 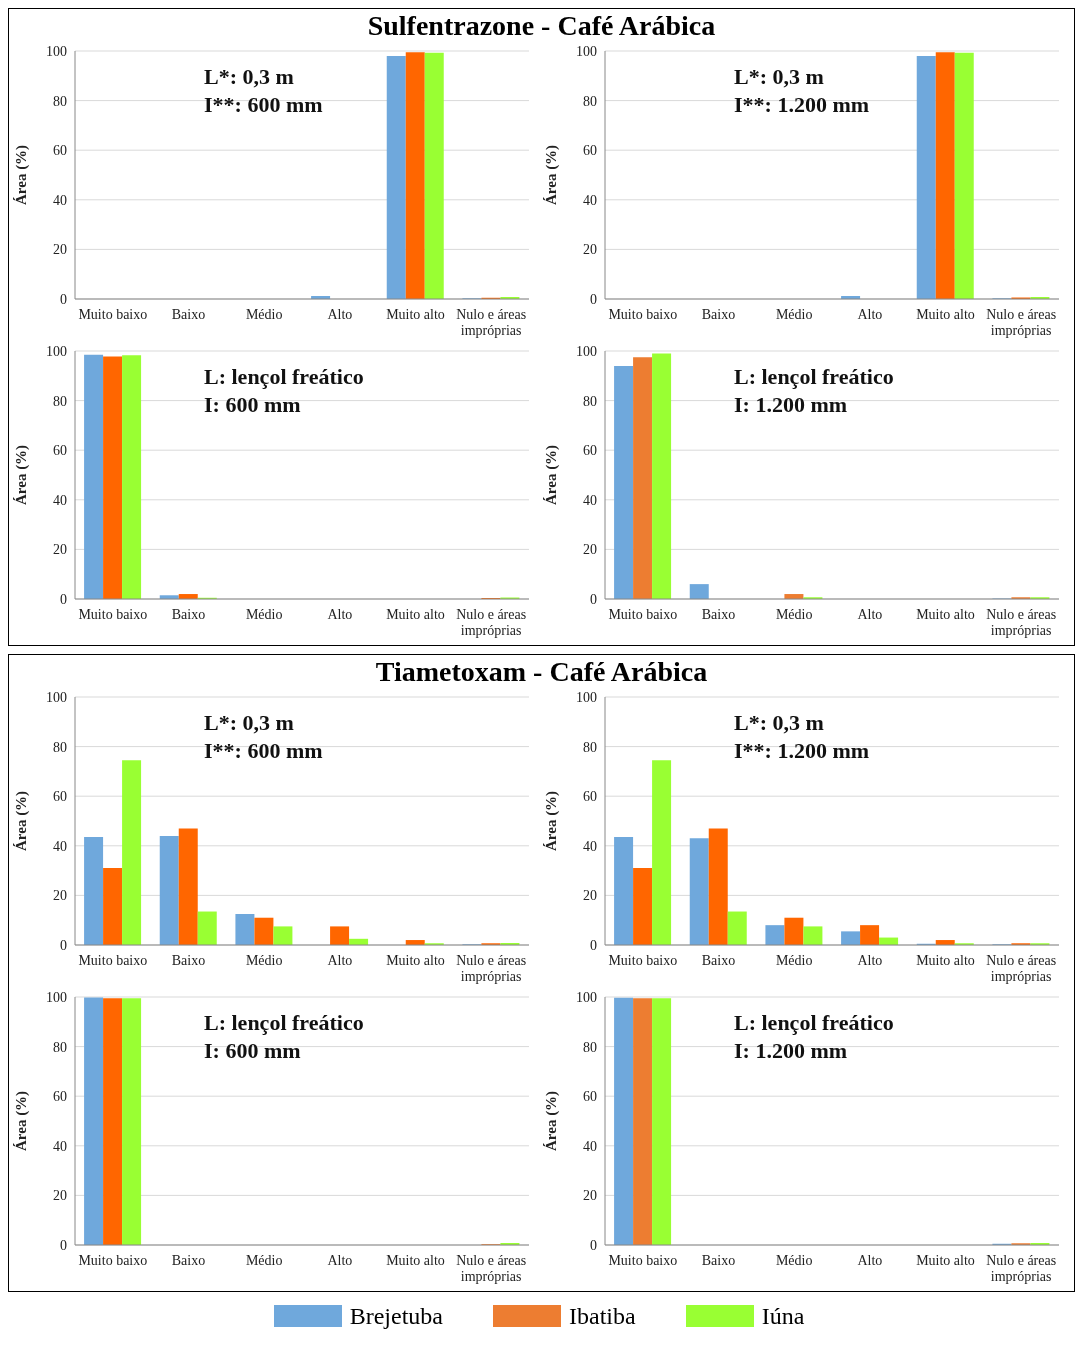 What do you see at coordinates (396, 1316) in the screenshot?
I see `legend-label: Brejetuba` at bounding box center [396, 1316].